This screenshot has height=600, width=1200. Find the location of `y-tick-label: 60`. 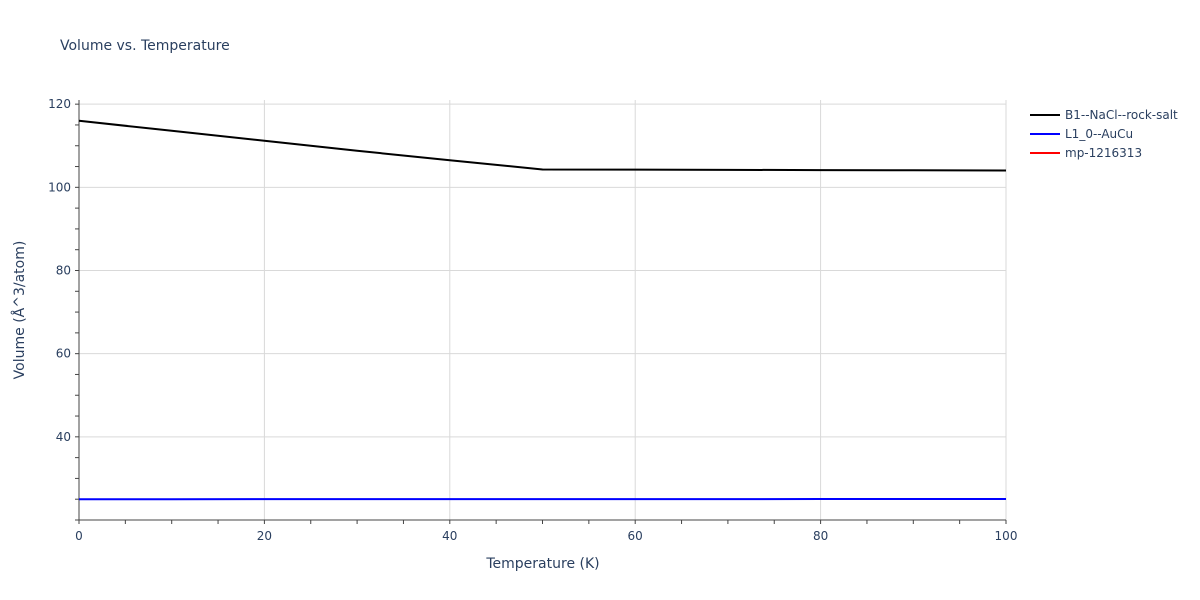

y-tick-label: 60 is located at coordinates (63, 354).